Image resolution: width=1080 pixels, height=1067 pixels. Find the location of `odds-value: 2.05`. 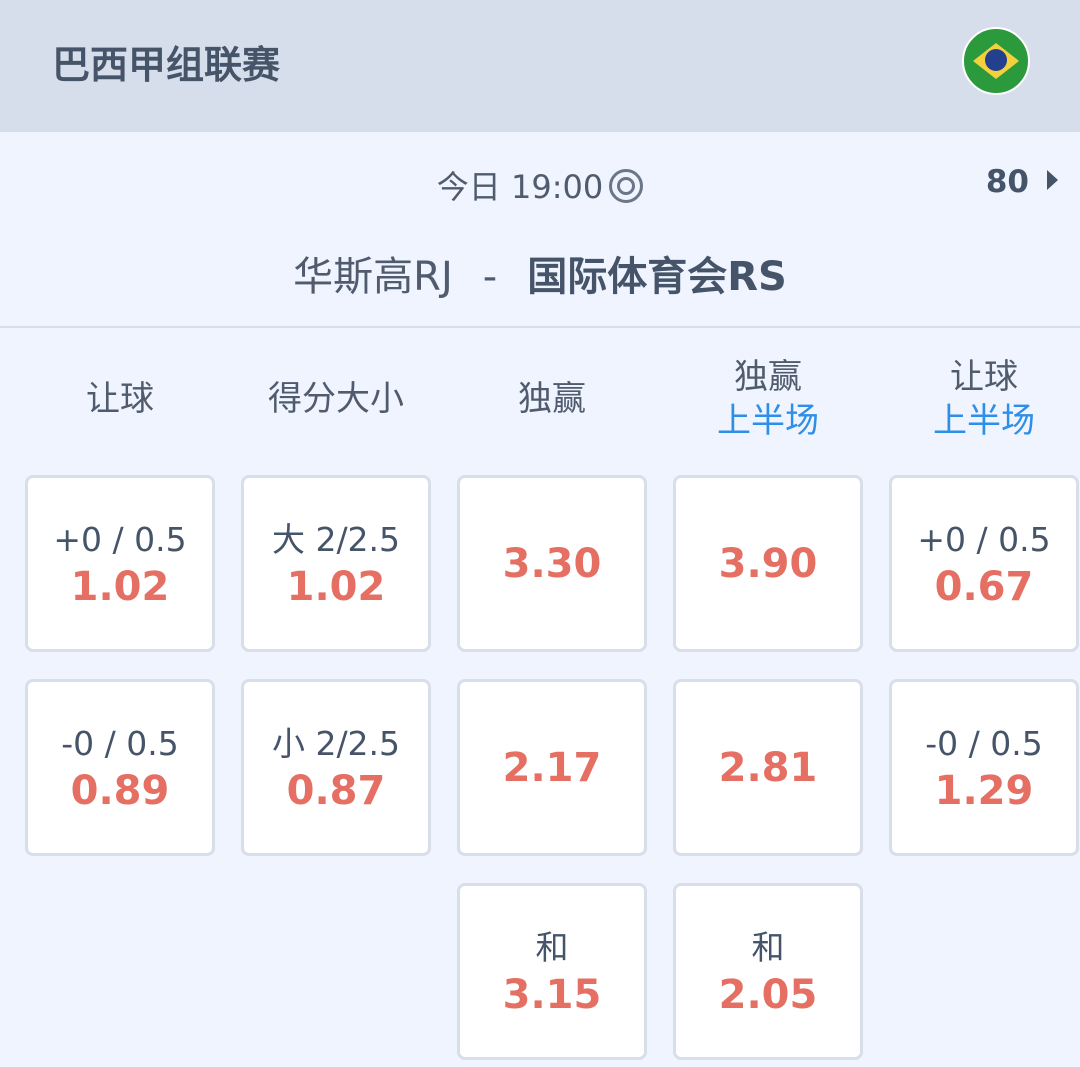

odds-value: 2.05 is located at coordinates (768, 994).